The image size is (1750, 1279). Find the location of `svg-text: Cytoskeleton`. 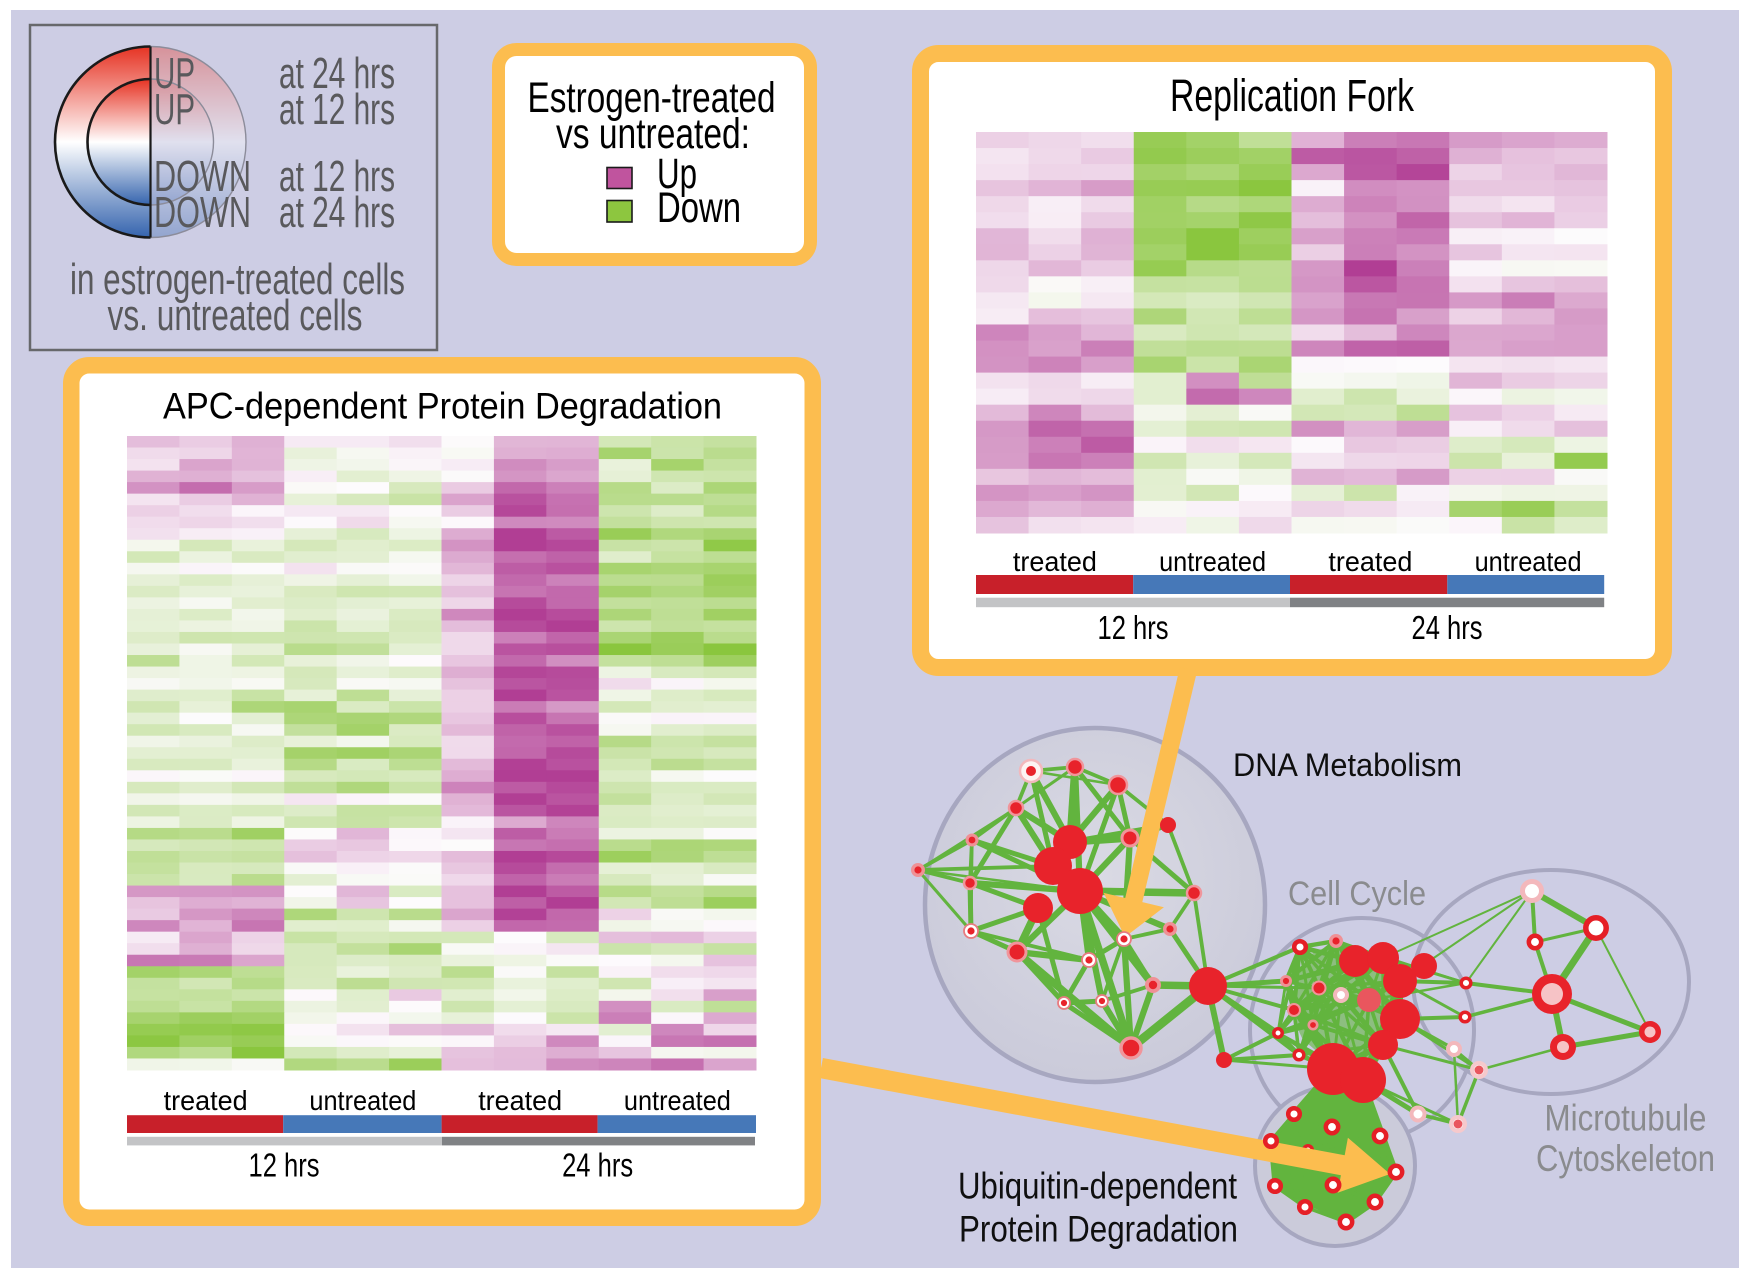

svg-text: Cytoskeleton is located at coordinates (1625, 1158).